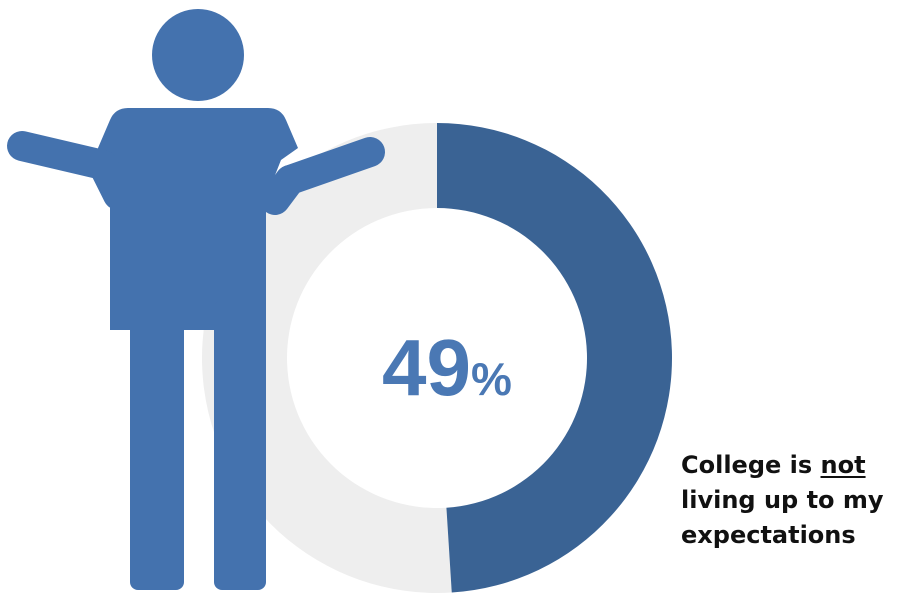 The width and height of the screenshot is (897, 600). I want to click on caption-line-1: College is not, so click(786, 465).